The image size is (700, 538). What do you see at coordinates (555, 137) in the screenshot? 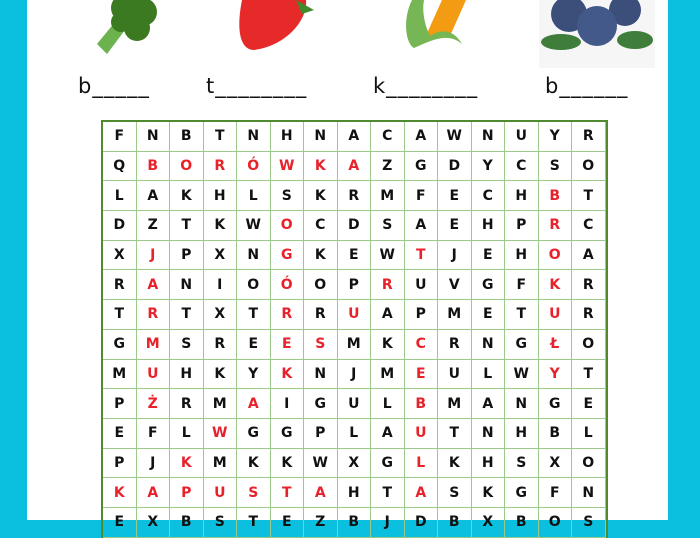
I see `grid-cell: Y` at bounding box center [555, 137].